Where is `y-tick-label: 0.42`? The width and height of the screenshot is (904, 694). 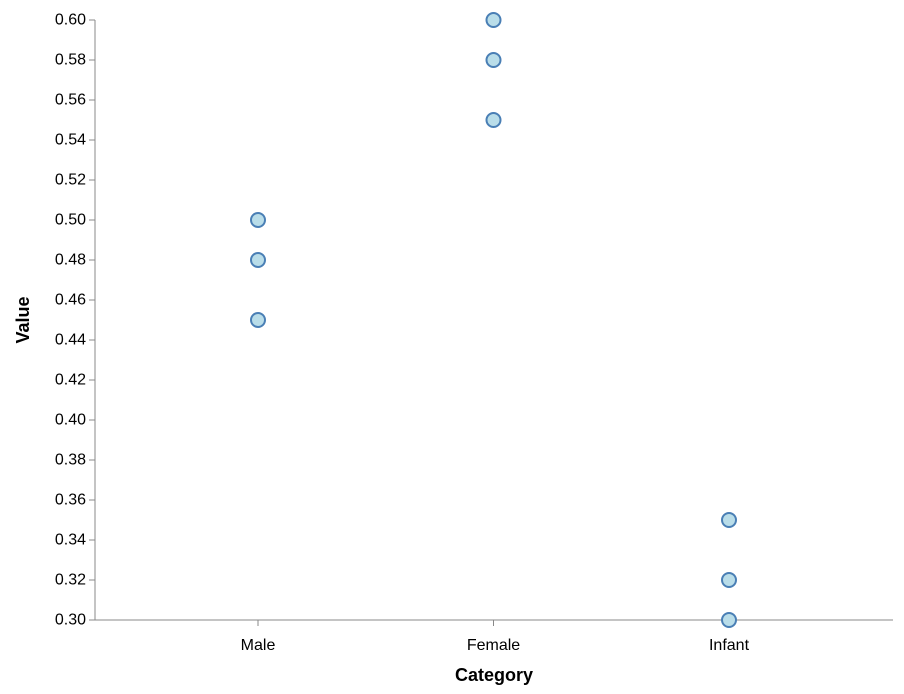 y-tick-label: 0.42 is located at coordinates (70, 380).